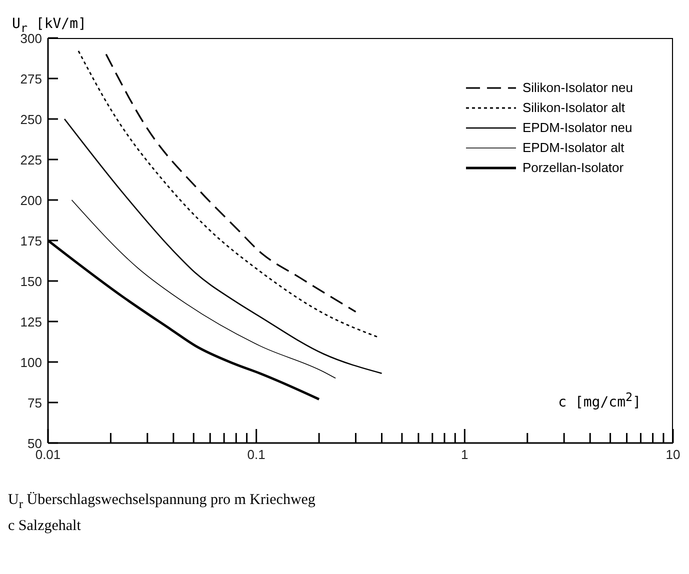 The width and height of the screenshot is (689, 574). What do you see at coordinates (31, 160) in the screenshot?
I see `y-tick-label: 225` at bounding box center [31, 160].